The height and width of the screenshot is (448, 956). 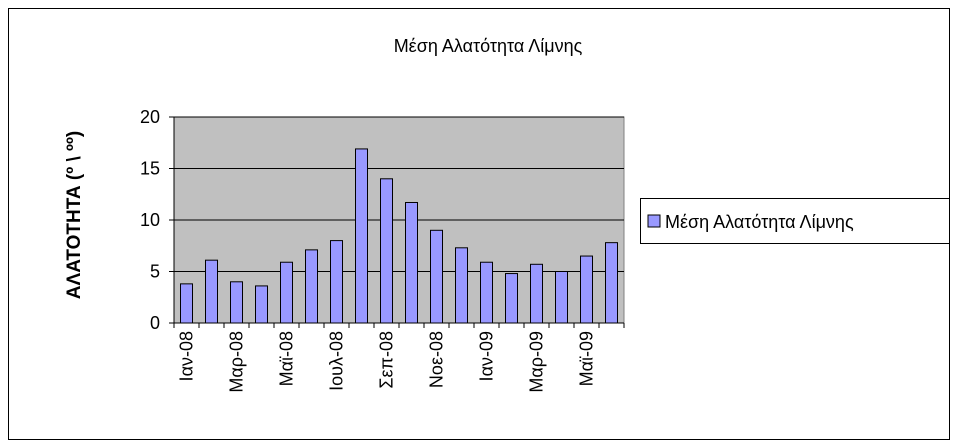 I want to click on y-tick-label: 15, so click(x=150, y=169).